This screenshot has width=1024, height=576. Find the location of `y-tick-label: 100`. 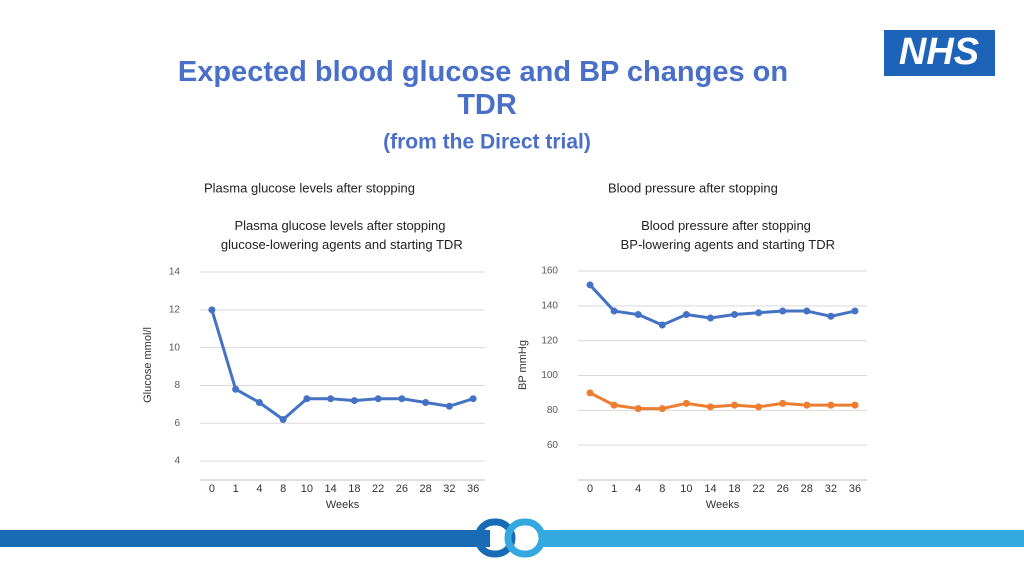

y-tick-label: 100 is located at coordinates (549, 375).